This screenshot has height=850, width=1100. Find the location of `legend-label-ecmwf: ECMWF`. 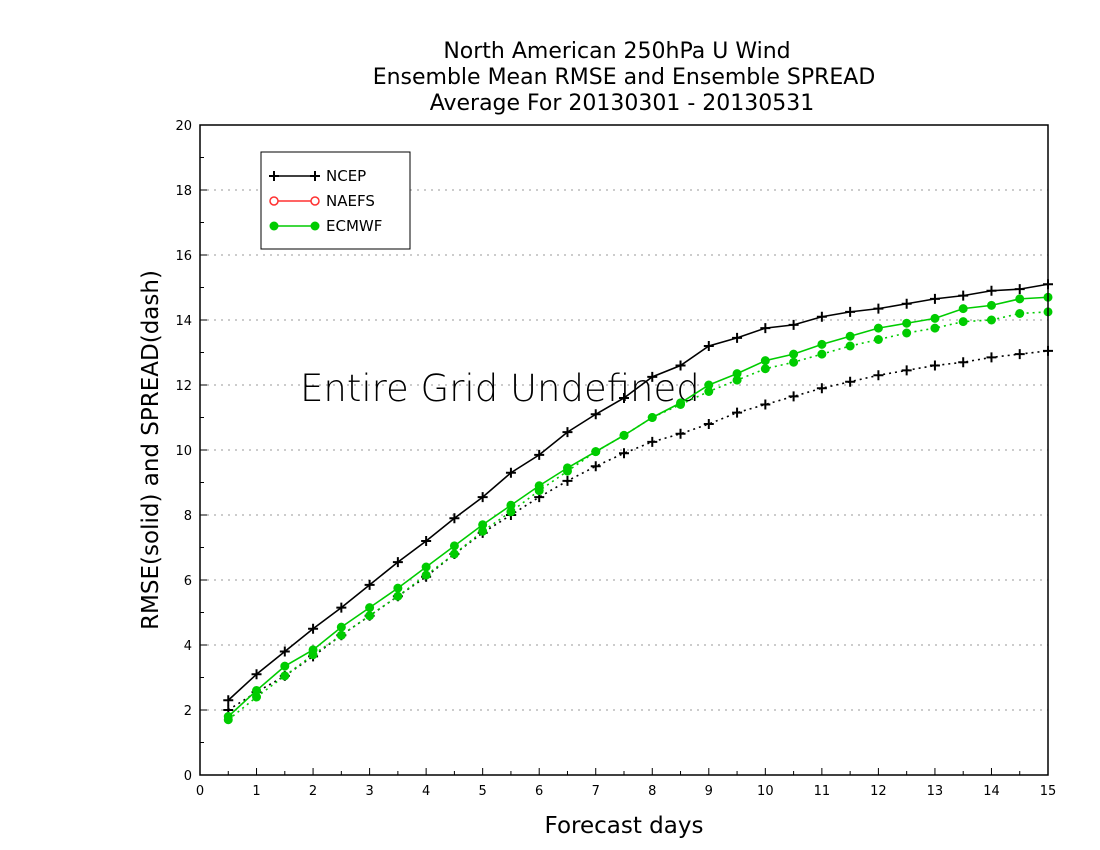

legend-label-ecmwf: ECMWF is located at coordinates (354, 226).